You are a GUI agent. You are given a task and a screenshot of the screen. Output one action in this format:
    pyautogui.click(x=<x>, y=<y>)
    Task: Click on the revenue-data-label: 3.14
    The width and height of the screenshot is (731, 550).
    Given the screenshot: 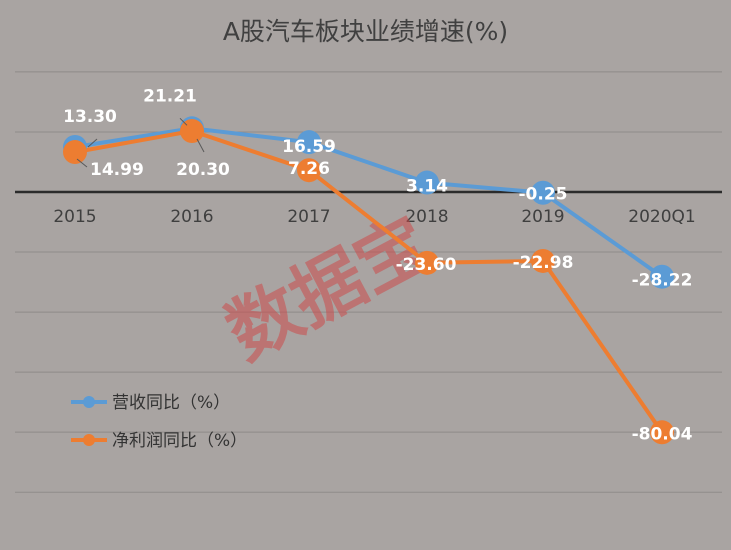 What is the action you would take?
    pyautogui.click(x=427, y=187)
    